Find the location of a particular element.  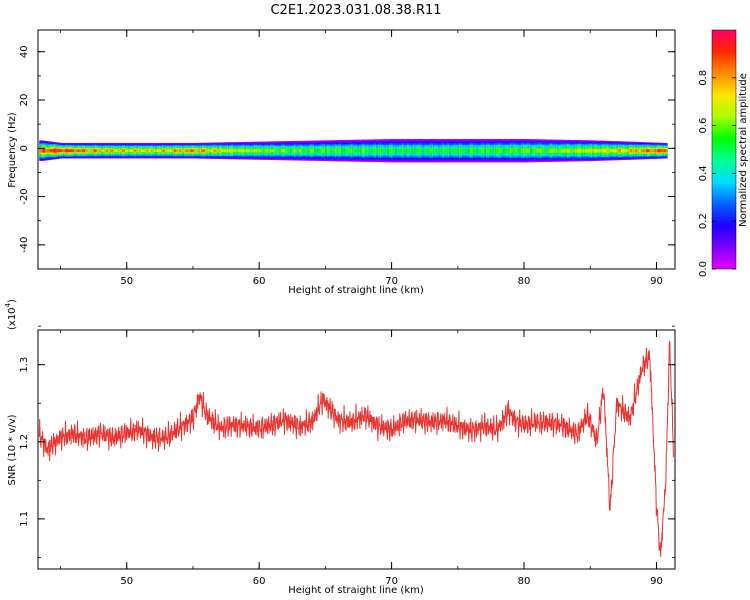

spectrogram-y-label: Frequency (Hz) is located at coordinates (12, 150).